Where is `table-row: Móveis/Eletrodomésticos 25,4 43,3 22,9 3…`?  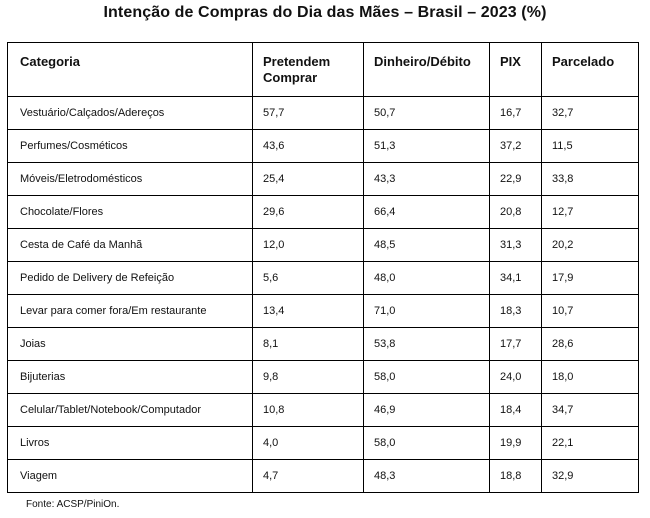
table-row: Móveis/Eletrodomésticos 25,4 43,3 22,9 3… is located at coordinates (323, 179).